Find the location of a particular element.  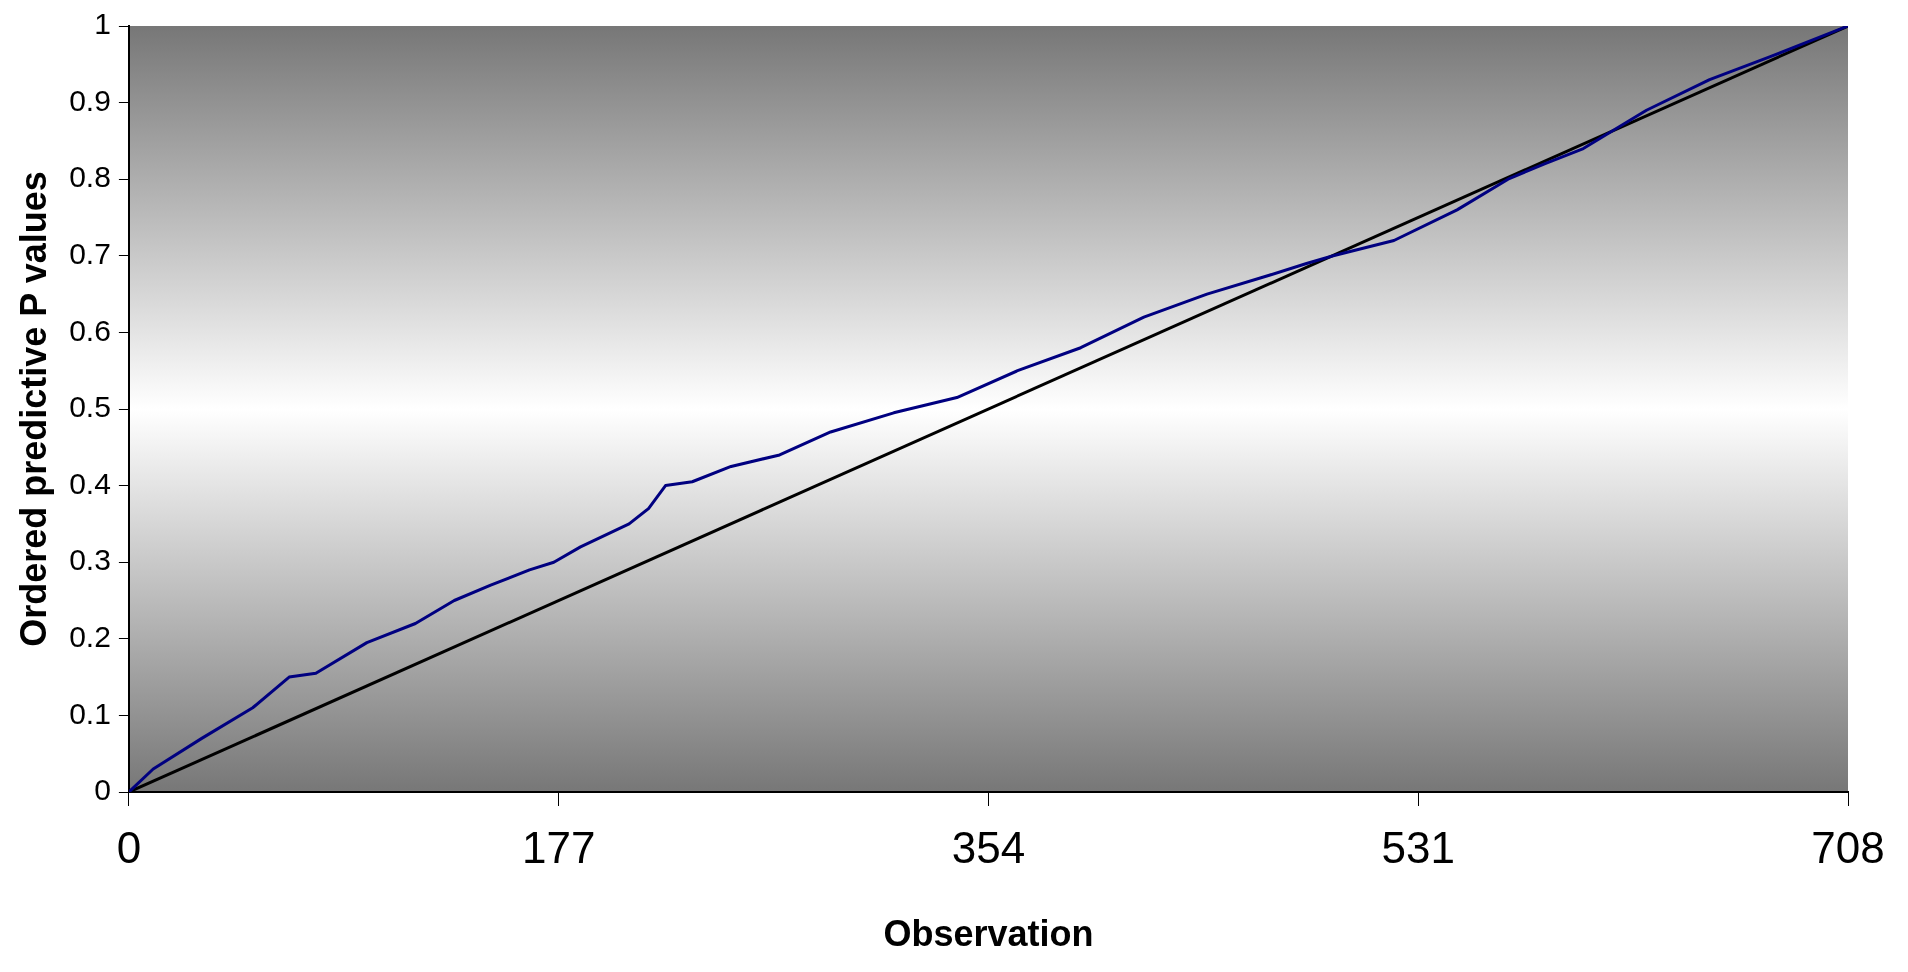

x-tick-label: 354 is located at coordinates (988, 847).